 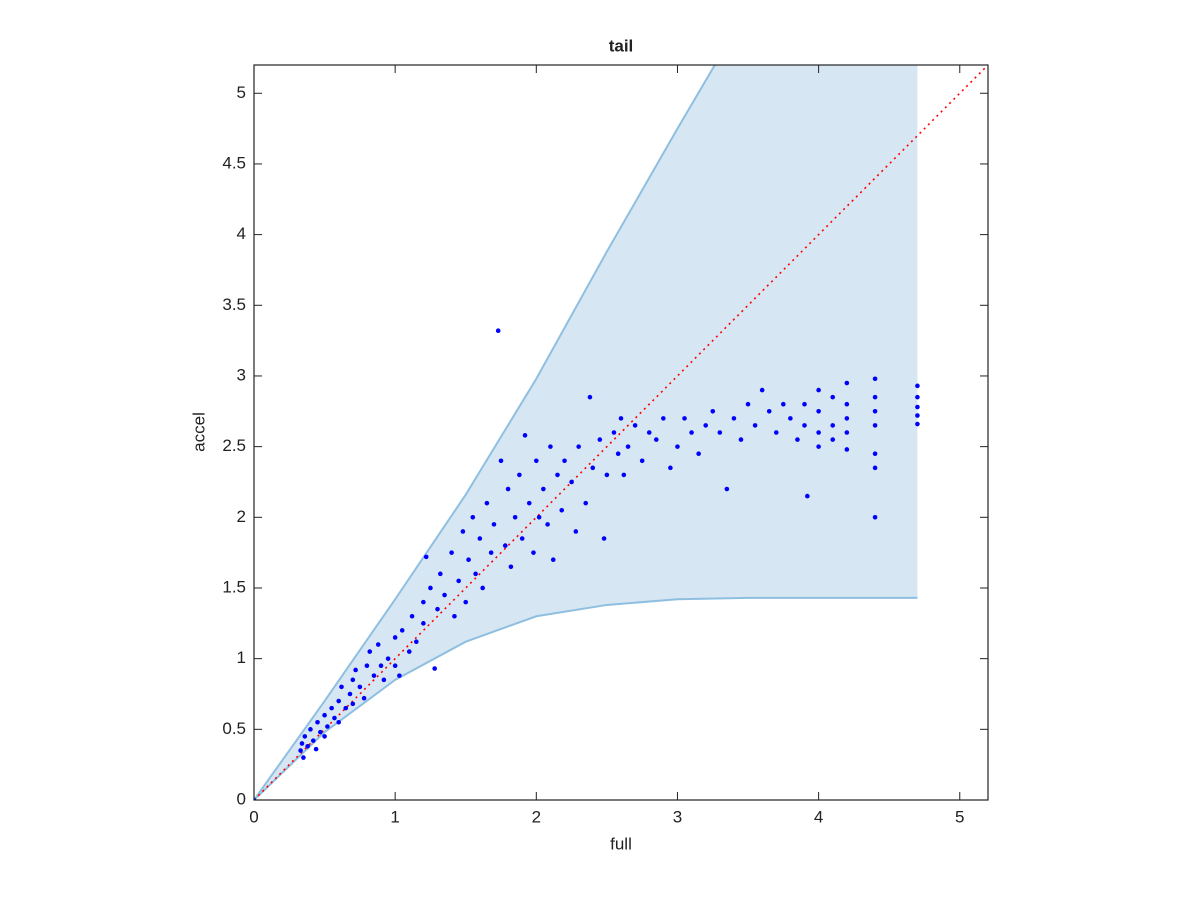 I want to click on y-tick-label: 3, so click(x=241, y=374).